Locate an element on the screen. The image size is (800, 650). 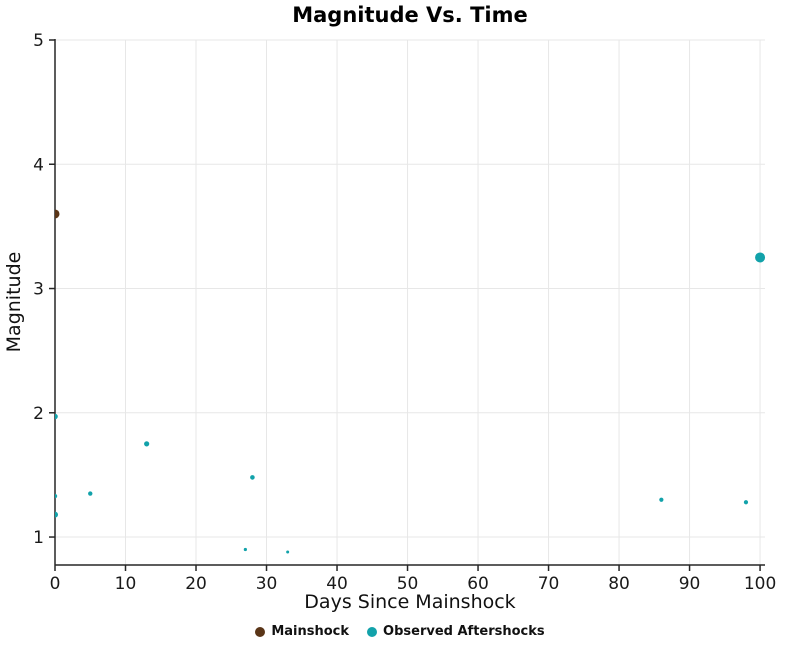
y-axis-label: Magnitude is located at coordinates (14, 302).